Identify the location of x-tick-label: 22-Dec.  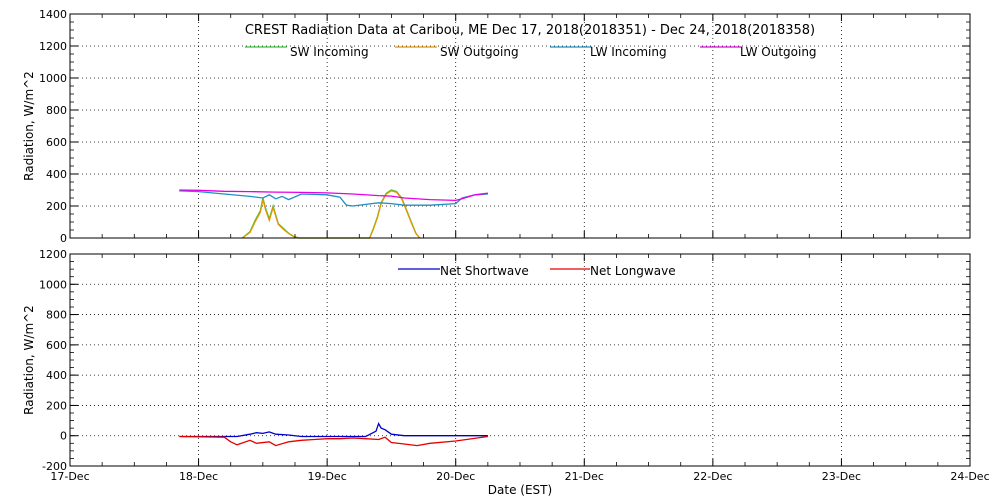
(712, 476).